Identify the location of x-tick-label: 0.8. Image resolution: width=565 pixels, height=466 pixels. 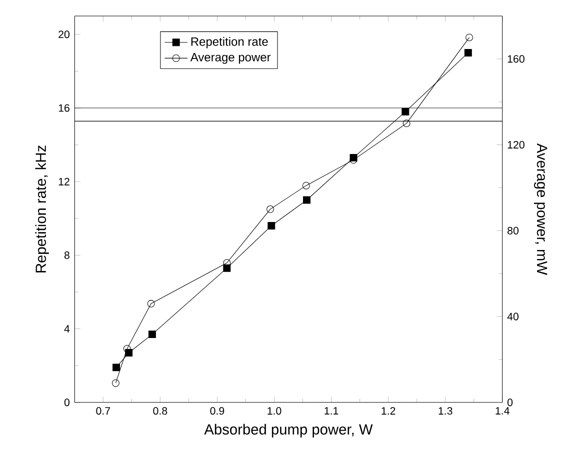
(160, 410).